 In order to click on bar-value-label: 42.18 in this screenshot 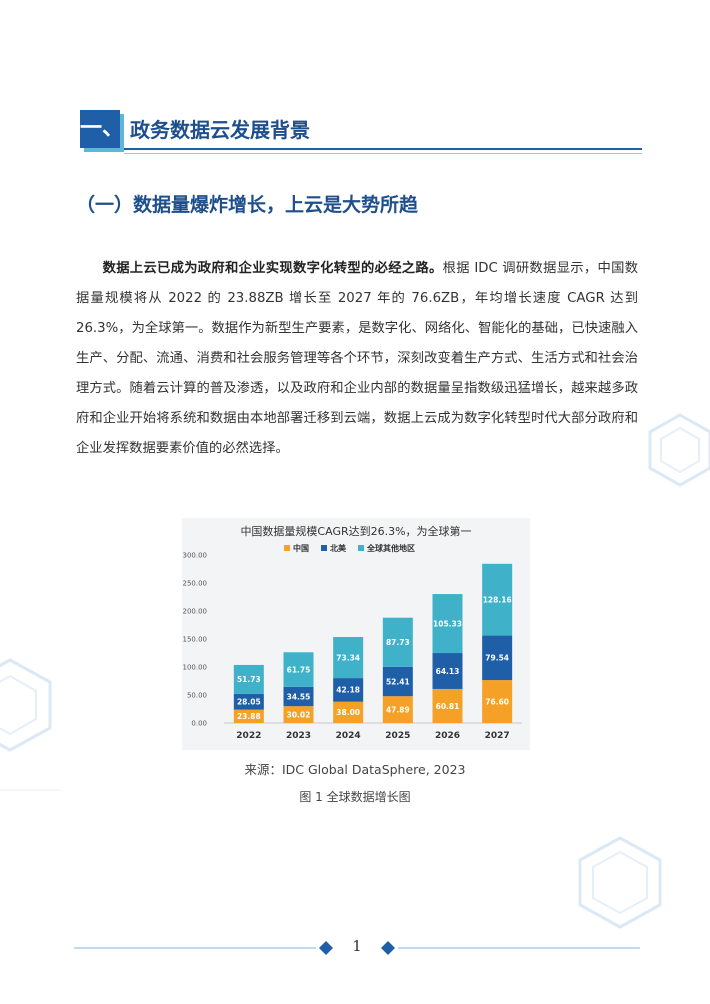, I will do `click(348, 690)`.